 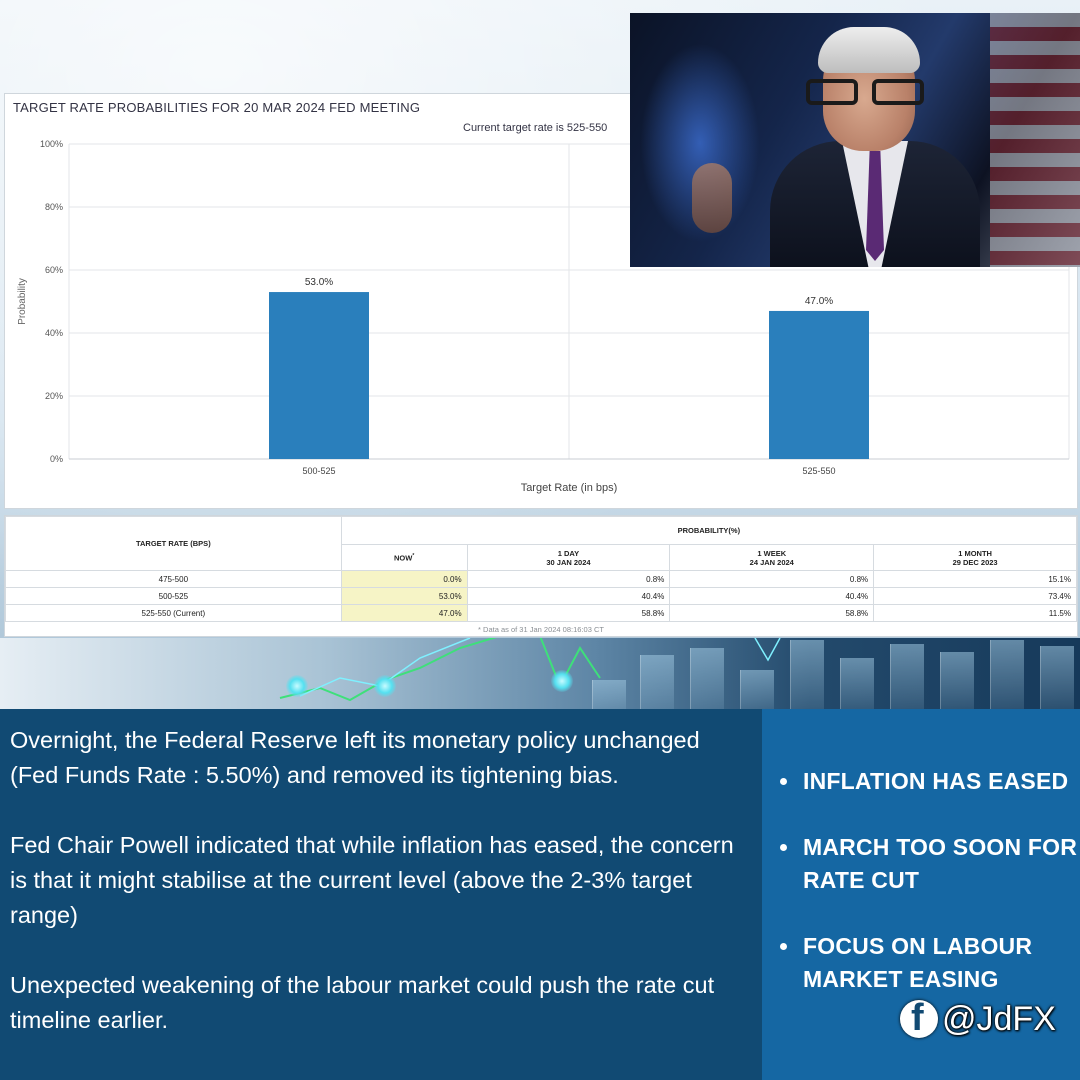 I want to click on y-tick-label: 0%, so click(x=56, y=459).